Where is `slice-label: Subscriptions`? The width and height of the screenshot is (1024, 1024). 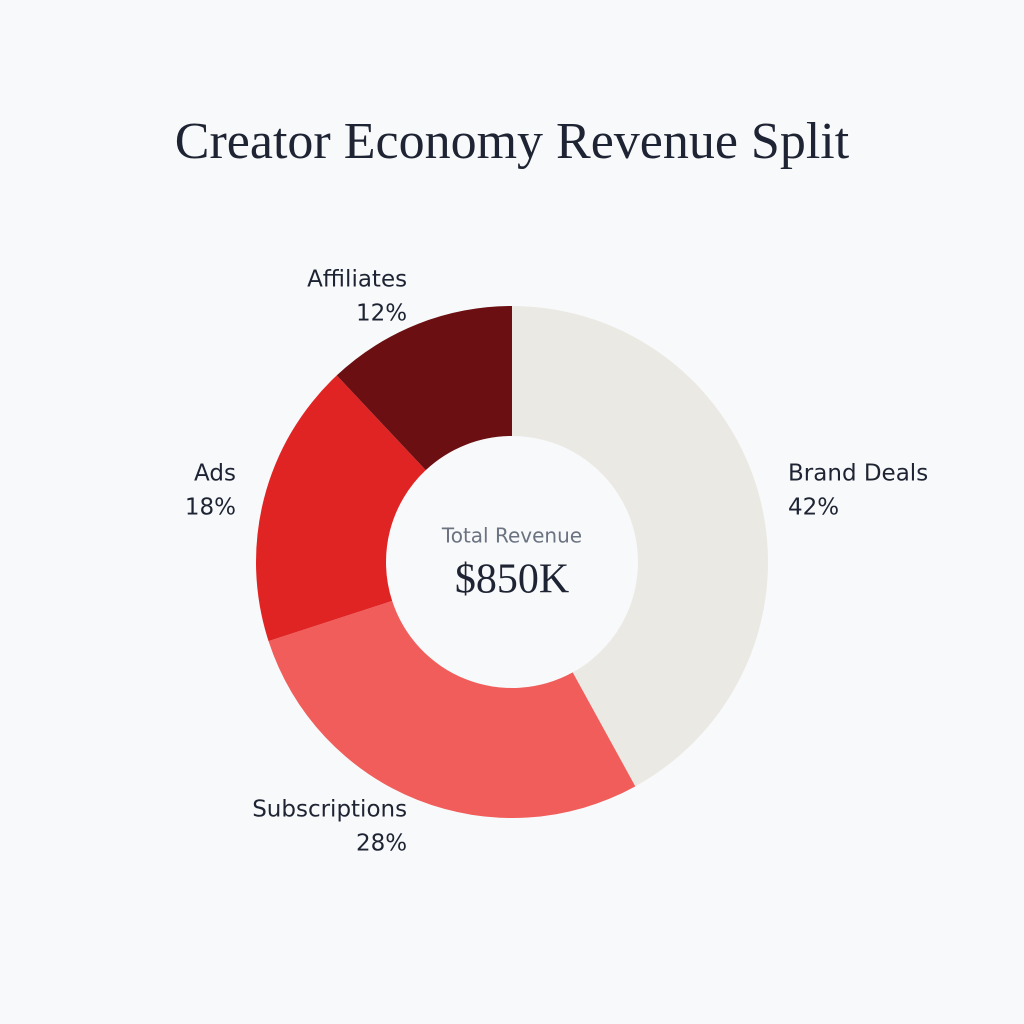 slice-label: Subscriptions is located at coordinates (329, 809).